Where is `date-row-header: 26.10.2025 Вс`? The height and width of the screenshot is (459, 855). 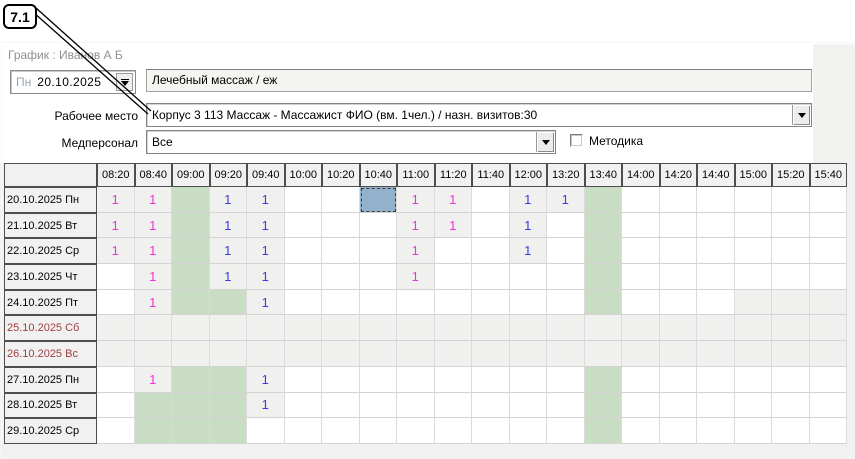
date-row-header: 26.10.2025 Вс is located at coordinates (50, 354).